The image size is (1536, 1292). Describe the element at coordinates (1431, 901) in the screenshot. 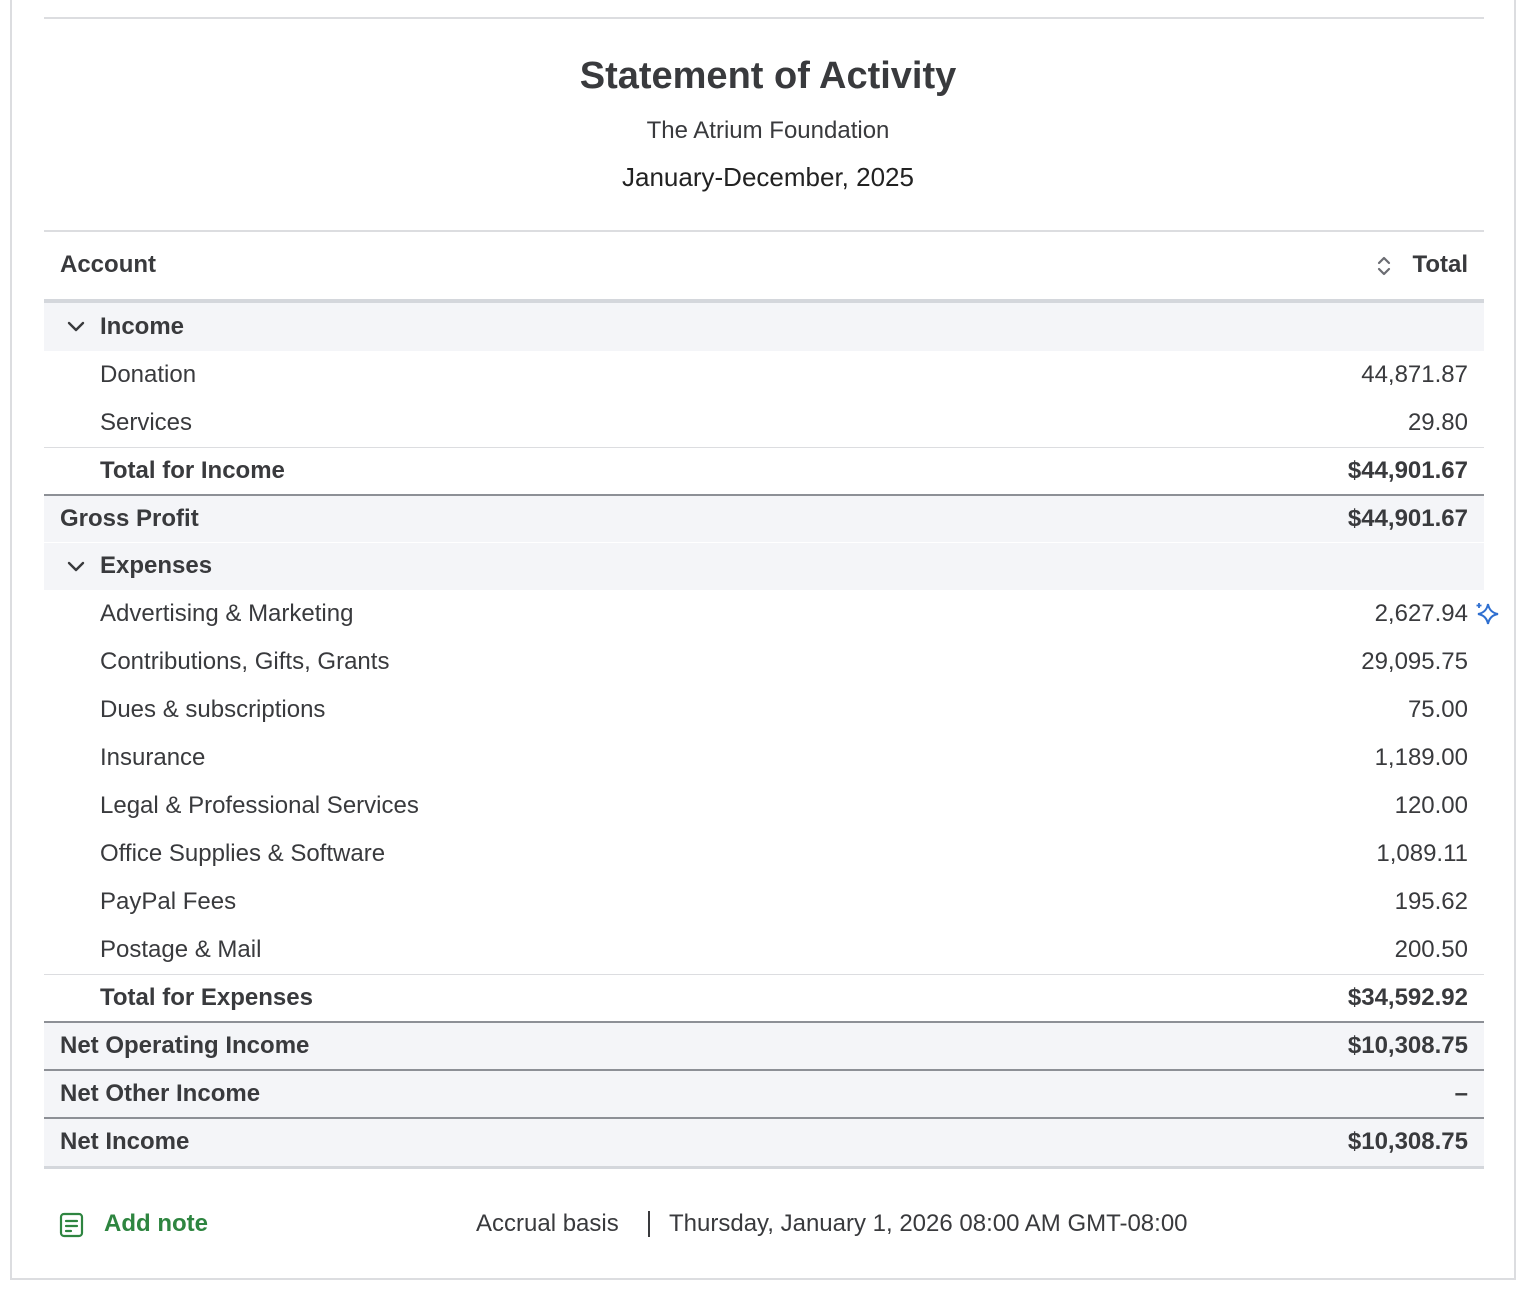

I see `amount: 195.62` at that location.